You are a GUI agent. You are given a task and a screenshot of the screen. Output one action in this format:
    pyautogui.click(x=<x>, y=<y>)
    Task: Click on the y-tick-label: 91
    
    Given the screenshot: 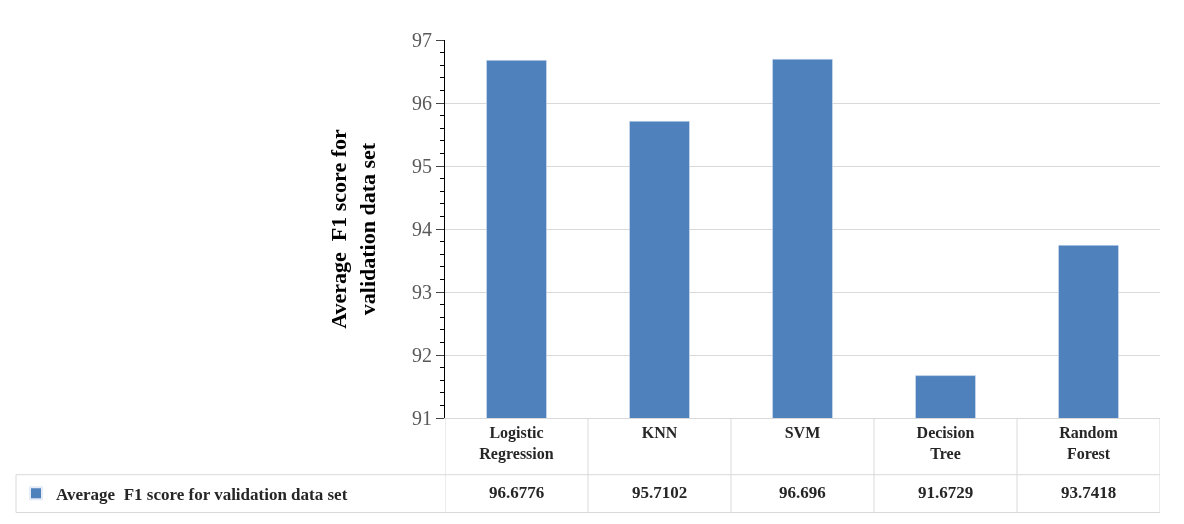 What is the action you would take?
    pyautogui.click(x=422, y=418)
    